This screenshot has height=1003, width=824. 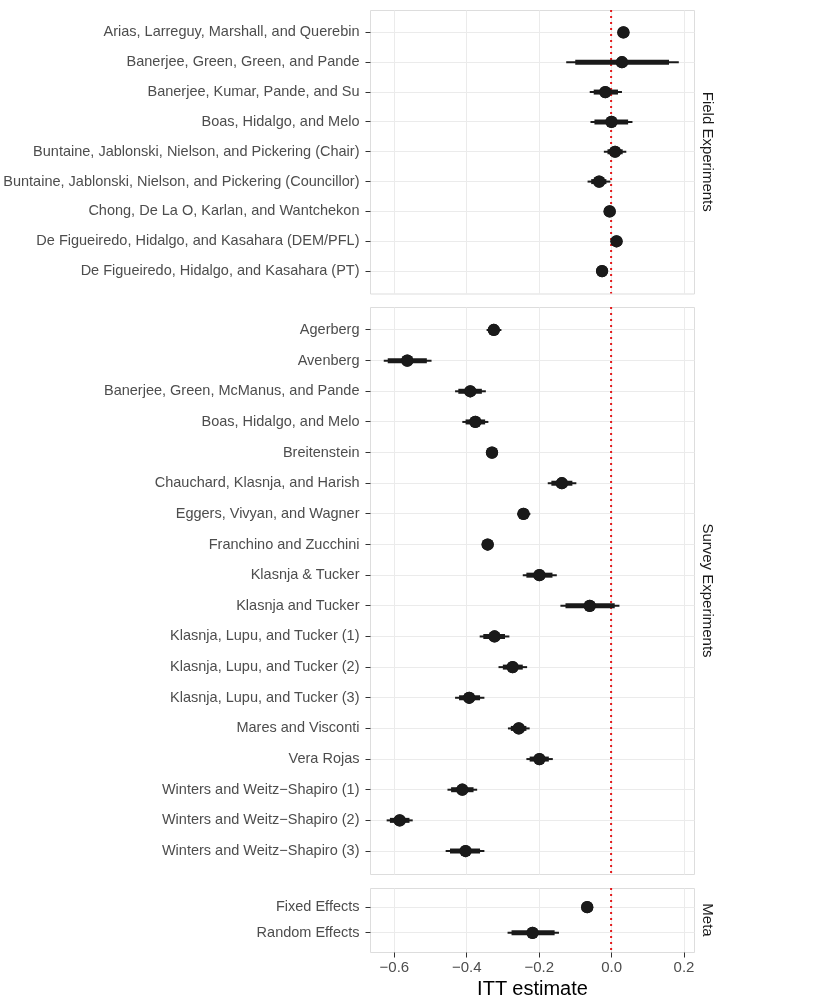 I want to click on y-tick-label: Breitenstein, so click(x=321, y=451).